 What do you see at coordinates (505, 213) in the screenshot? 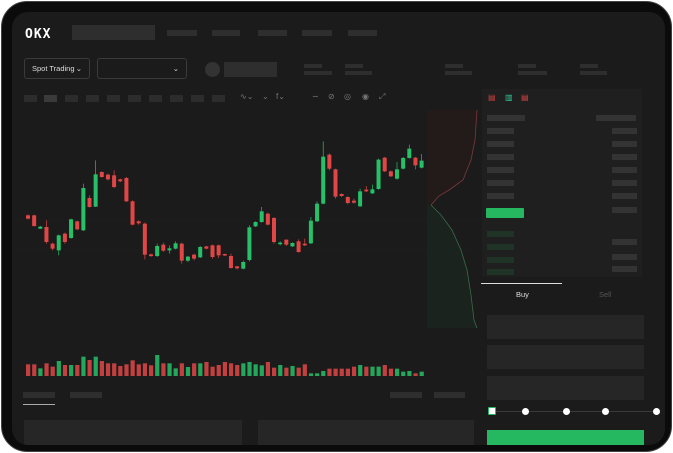
I see `last-price-badge` at bounding box center [505, 213].